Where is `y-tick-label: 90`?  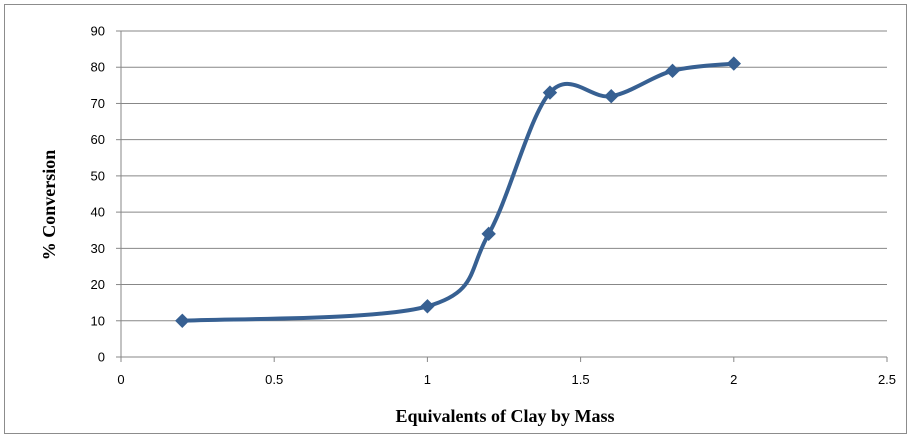 y-tick-label: 90 is located at coordinates (98, 31).